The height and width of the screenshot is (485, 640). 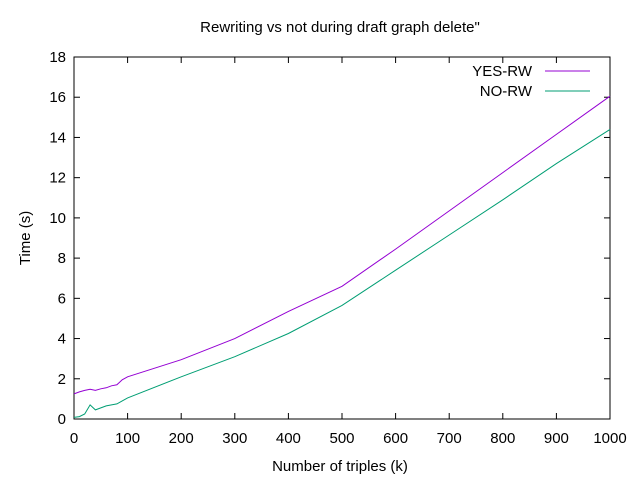 I want to click on x-tick-label: 300, so click(x=234, y=438).